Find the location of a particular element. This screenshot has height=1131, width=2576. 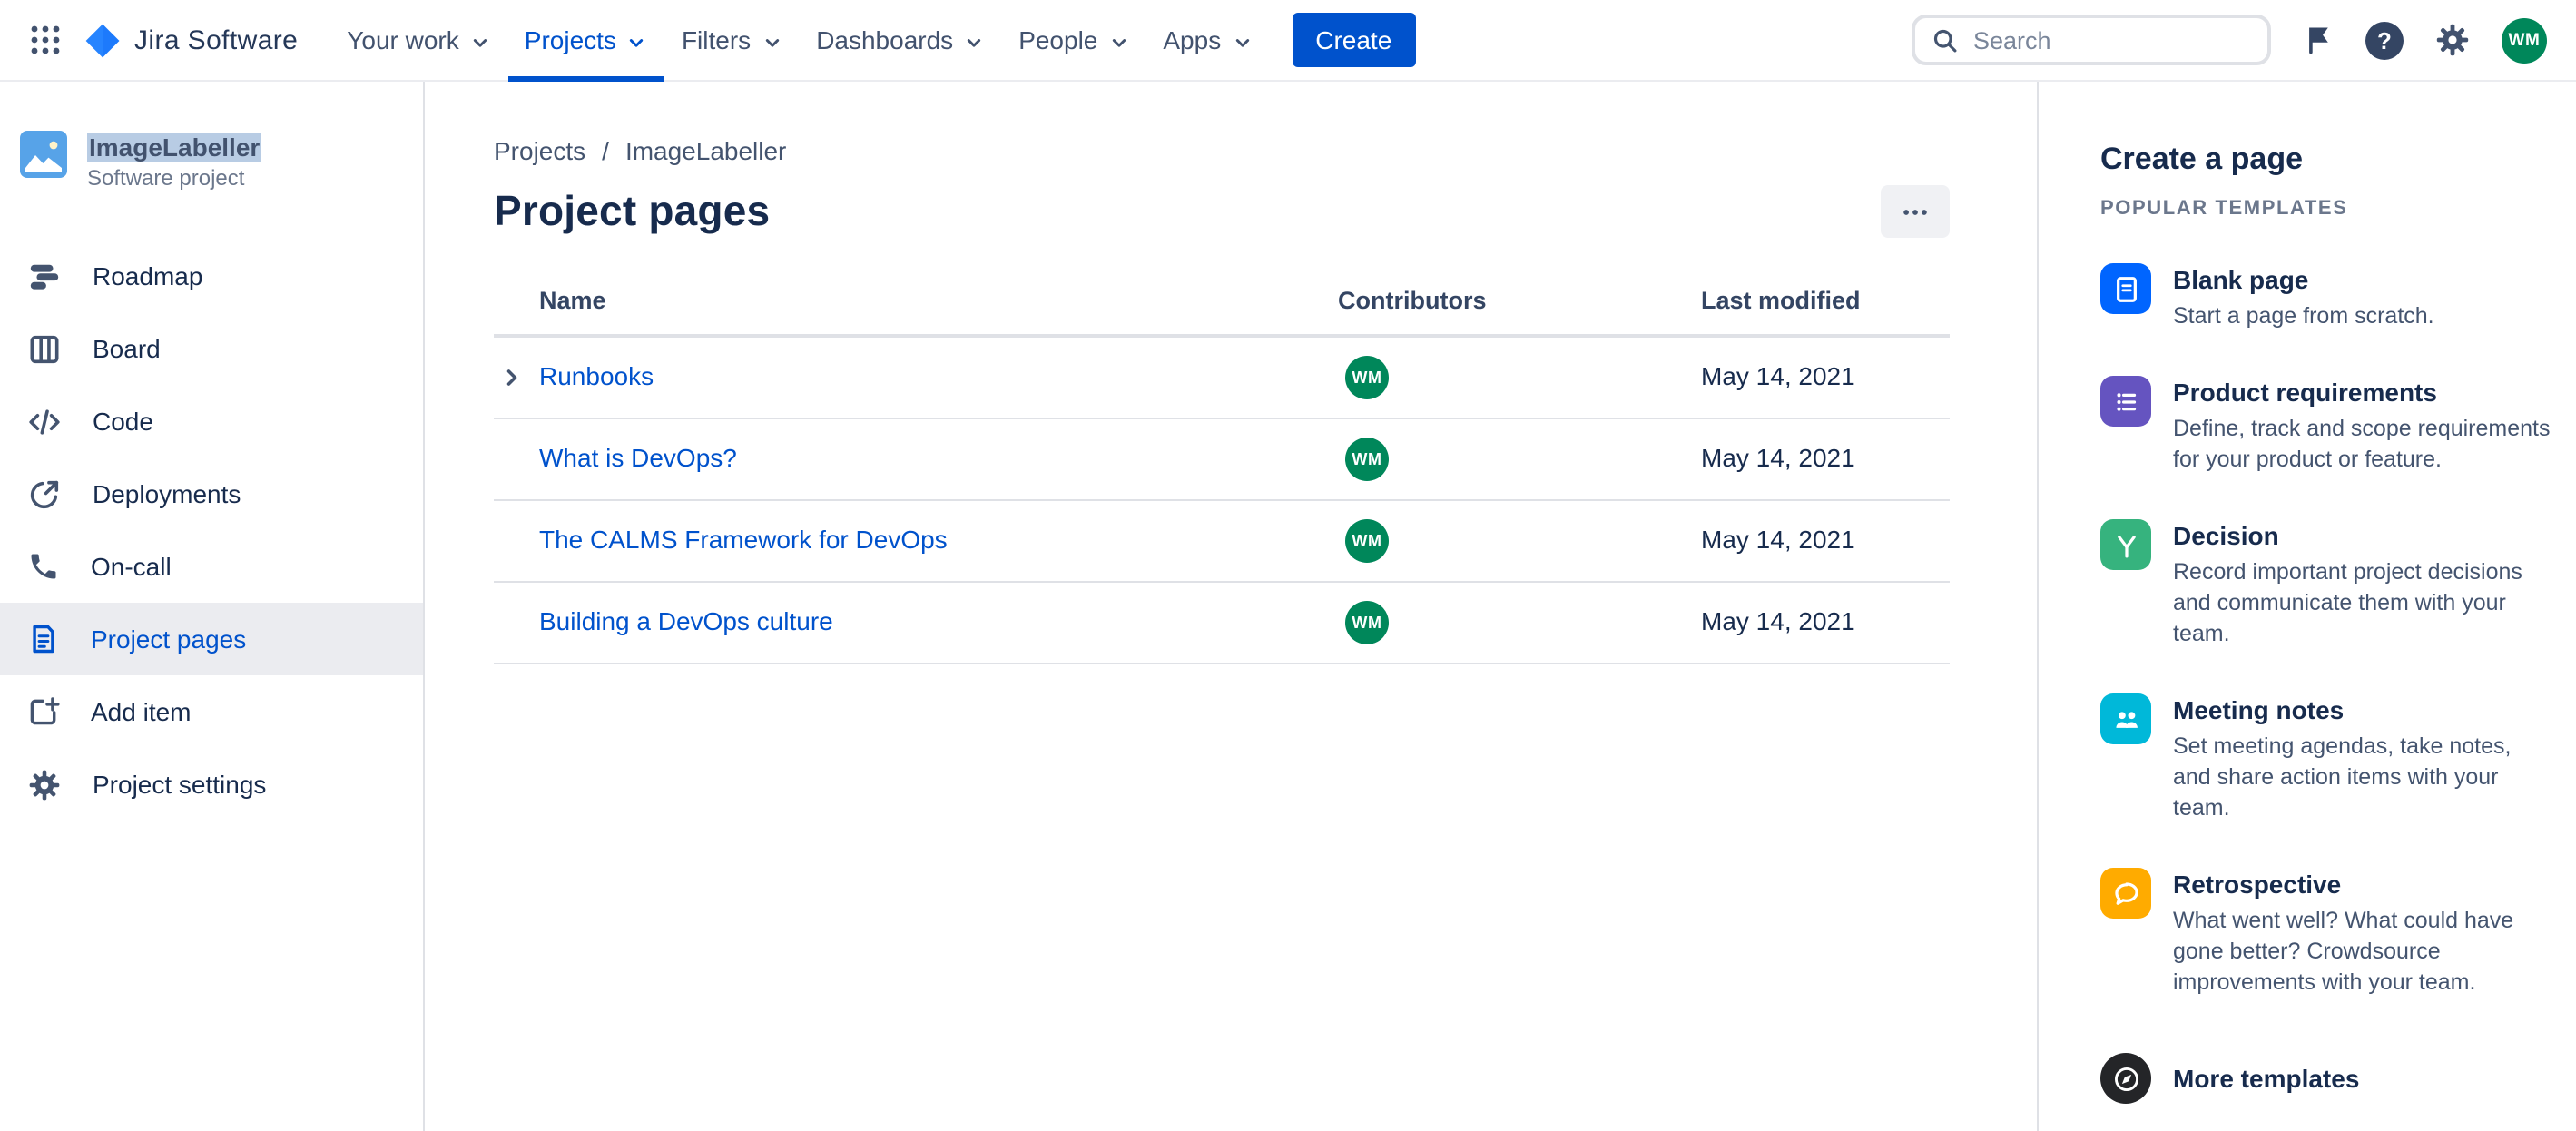

breadcrumb-imagelabeller: ImageLabeller is located at coordinates (705, 150).